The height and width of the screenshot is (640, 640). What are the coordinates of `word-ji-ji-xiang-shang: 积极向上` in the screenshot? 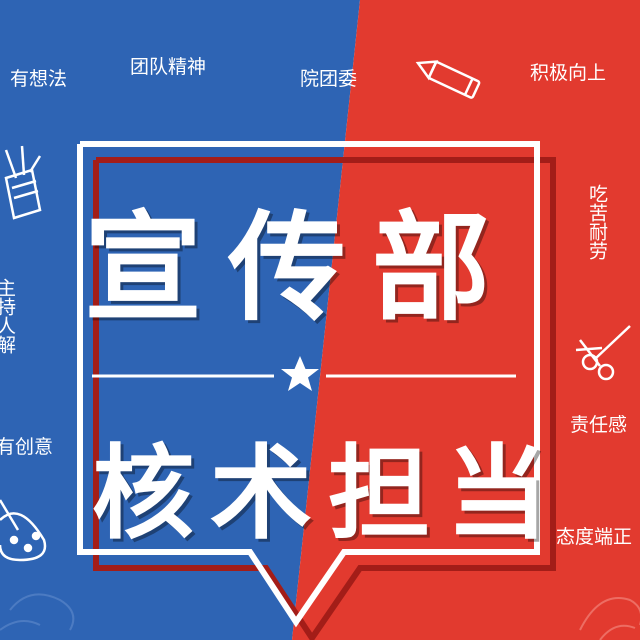 It's located at (568, 73).